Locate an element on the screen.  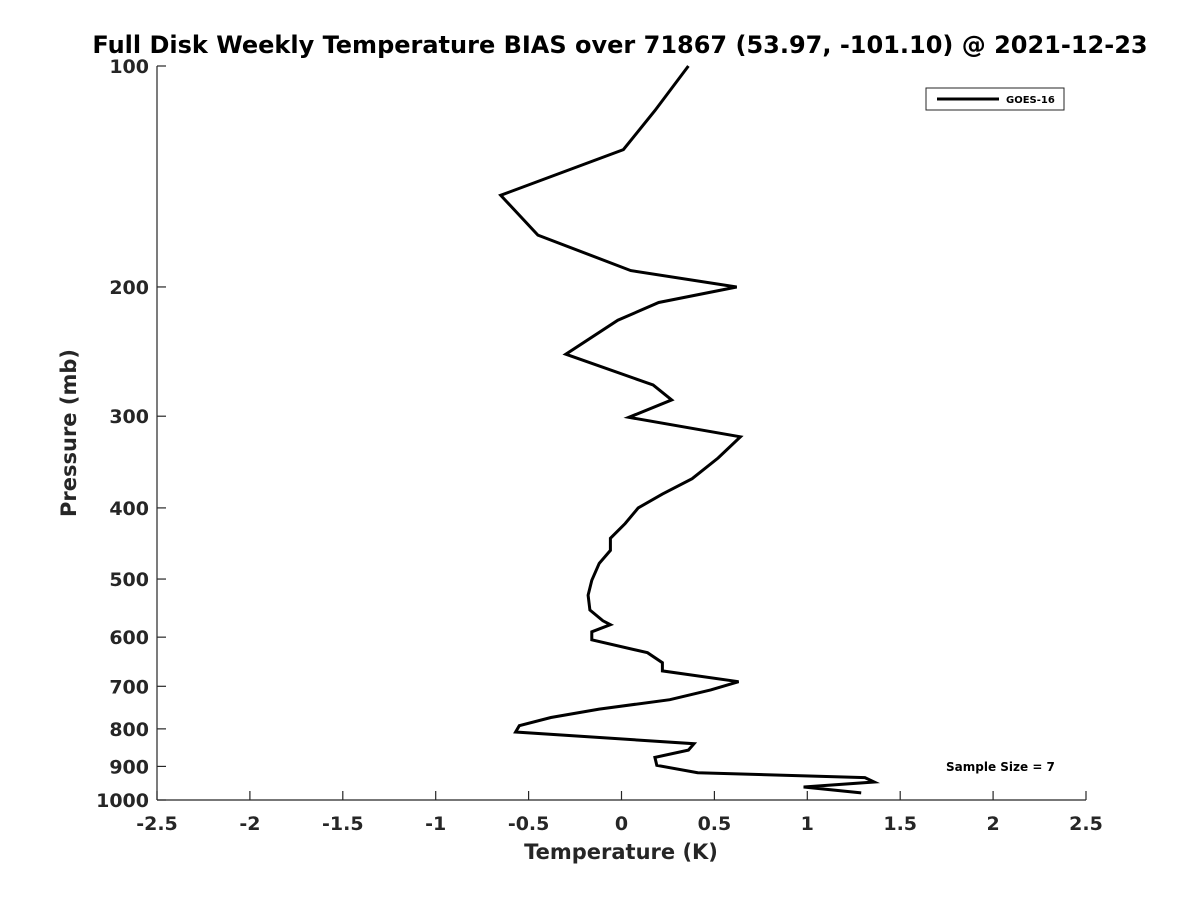
y-tick-label: 900 is located at coordinates (129, 767).